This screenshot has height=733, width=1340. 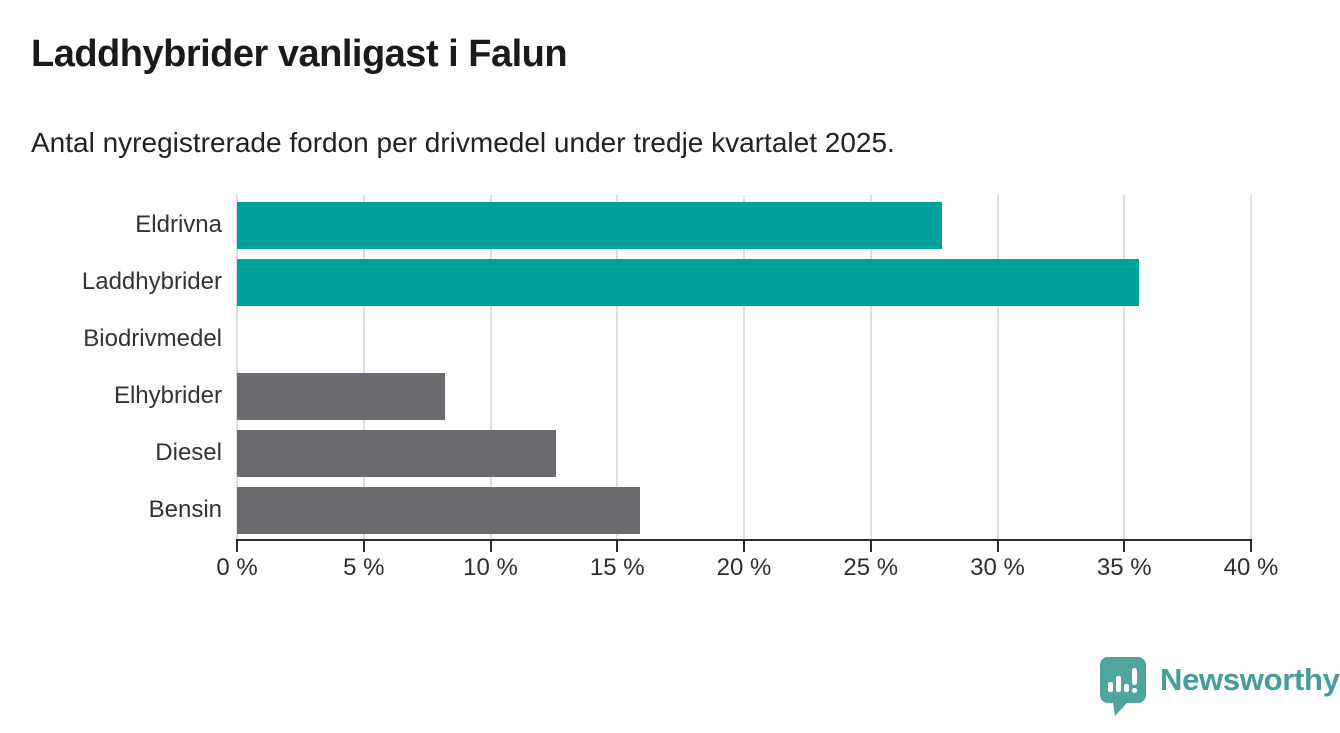 I want to click on bar-elhybrider, so click(x=341, y=396).